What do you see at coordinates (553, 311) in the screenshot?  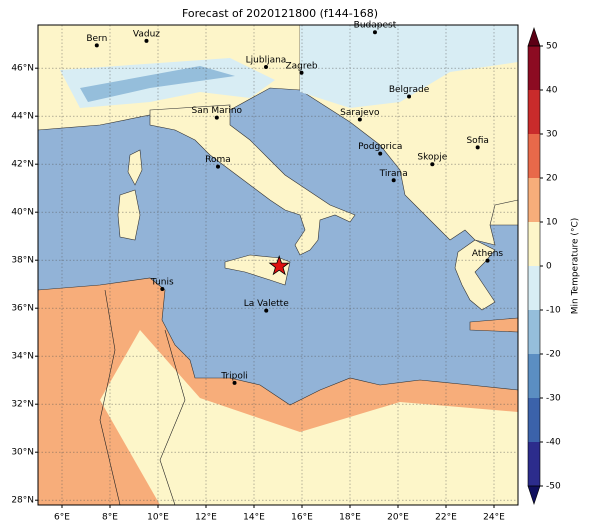 I see `colorbar-tick-label: -10` at bounding box center [553, 311].